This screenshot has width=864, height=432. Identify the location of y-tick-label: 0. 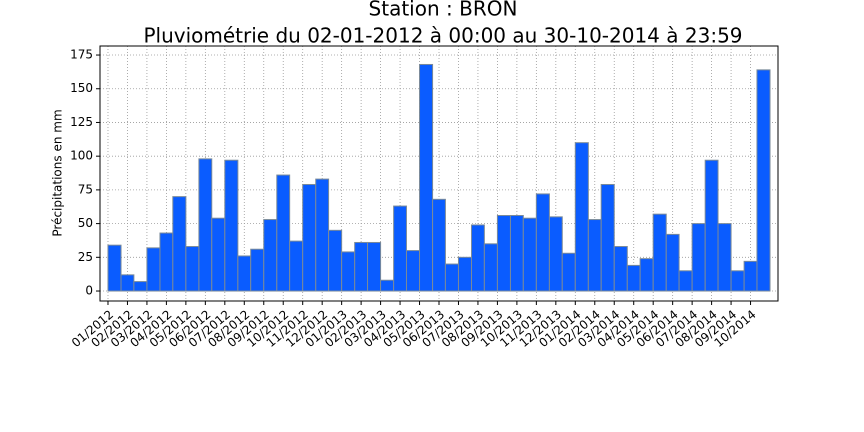
(89, 291).